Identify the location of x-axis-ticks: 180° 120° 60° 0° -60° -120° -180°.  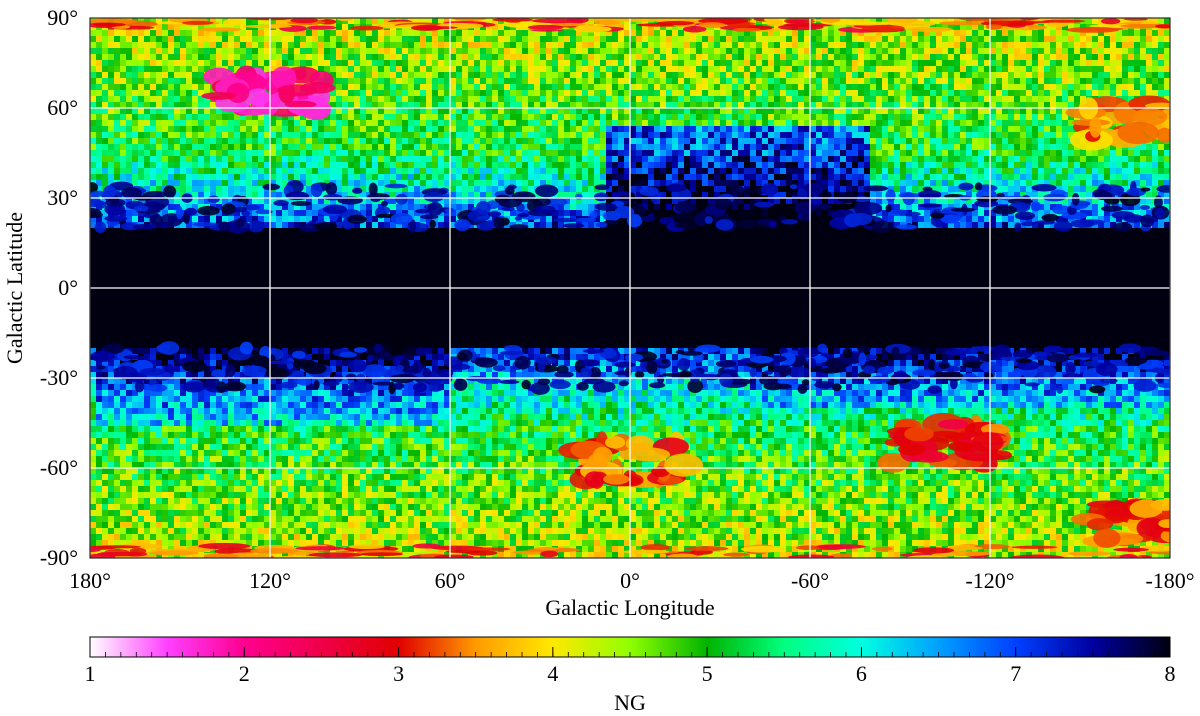
(631, 580).